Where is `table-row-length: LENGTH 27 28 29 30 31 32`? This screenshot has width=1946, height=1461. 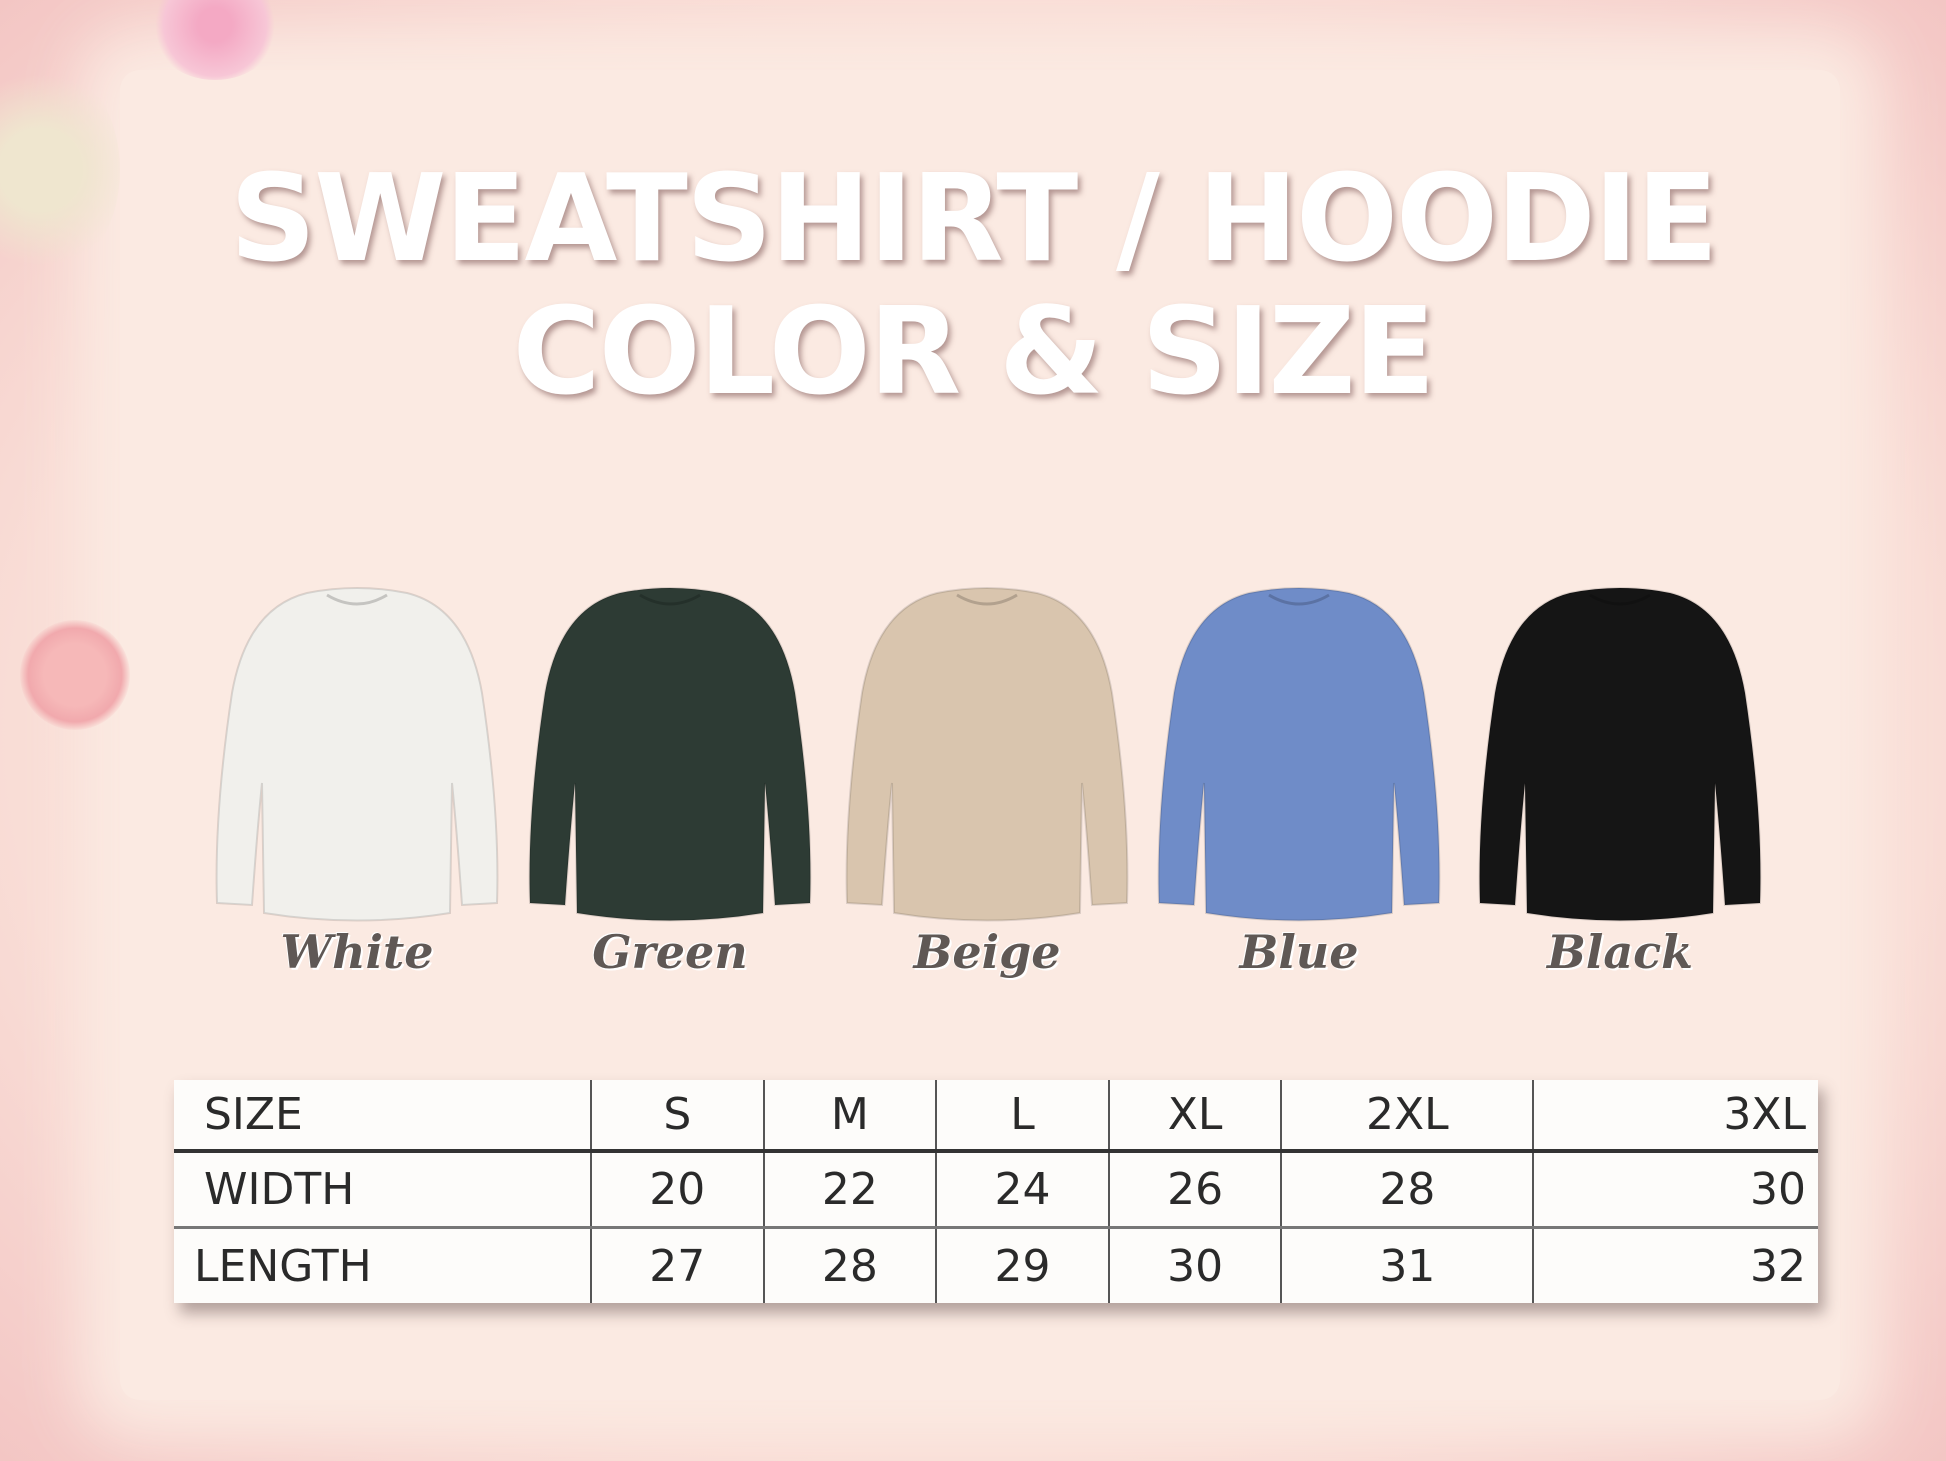
table-row-length: LENGTH 27 28 29 30 31 32 is located at coordinates (996, 1265).